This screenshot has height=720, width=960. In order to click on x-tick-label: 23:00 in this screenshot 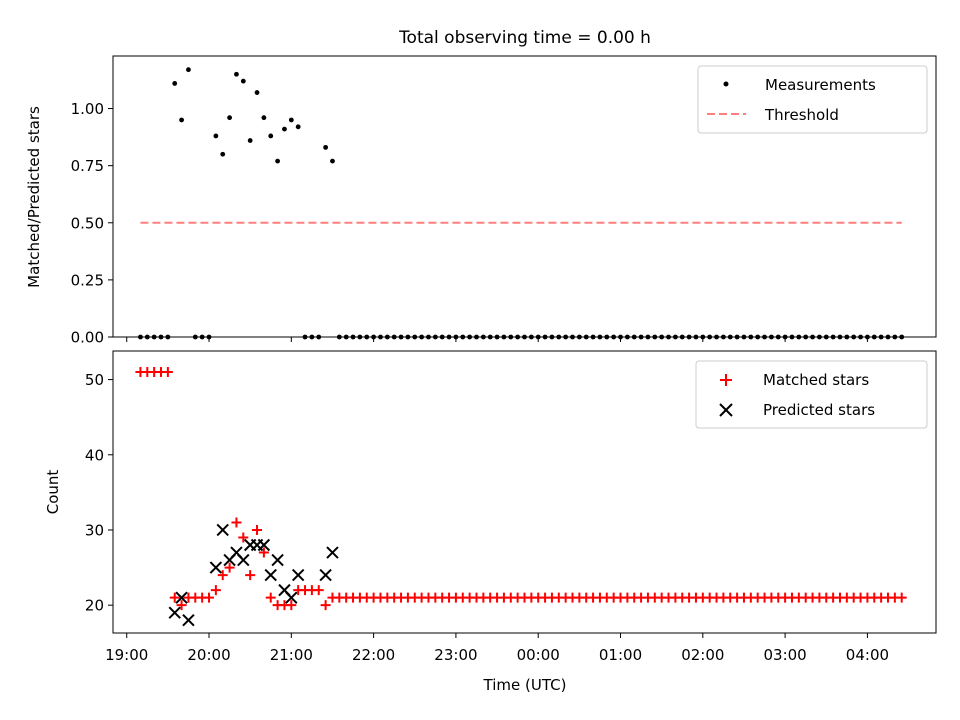, I will do `click(455, 655)`.